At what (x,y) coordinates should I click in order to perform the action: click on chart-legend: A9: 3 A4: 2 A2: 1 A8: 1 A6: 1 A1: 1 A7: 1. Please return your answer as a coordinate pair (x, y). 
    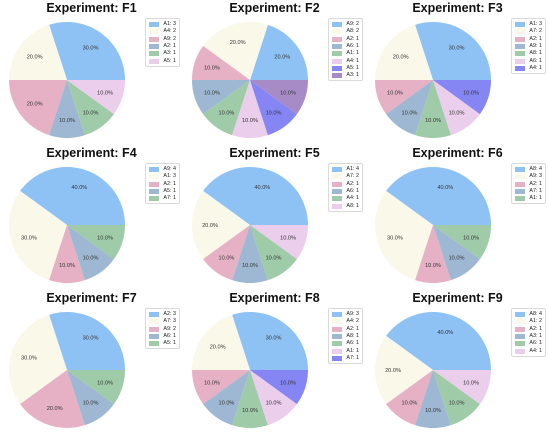
    Looking at the image, I should click on (345, 336).